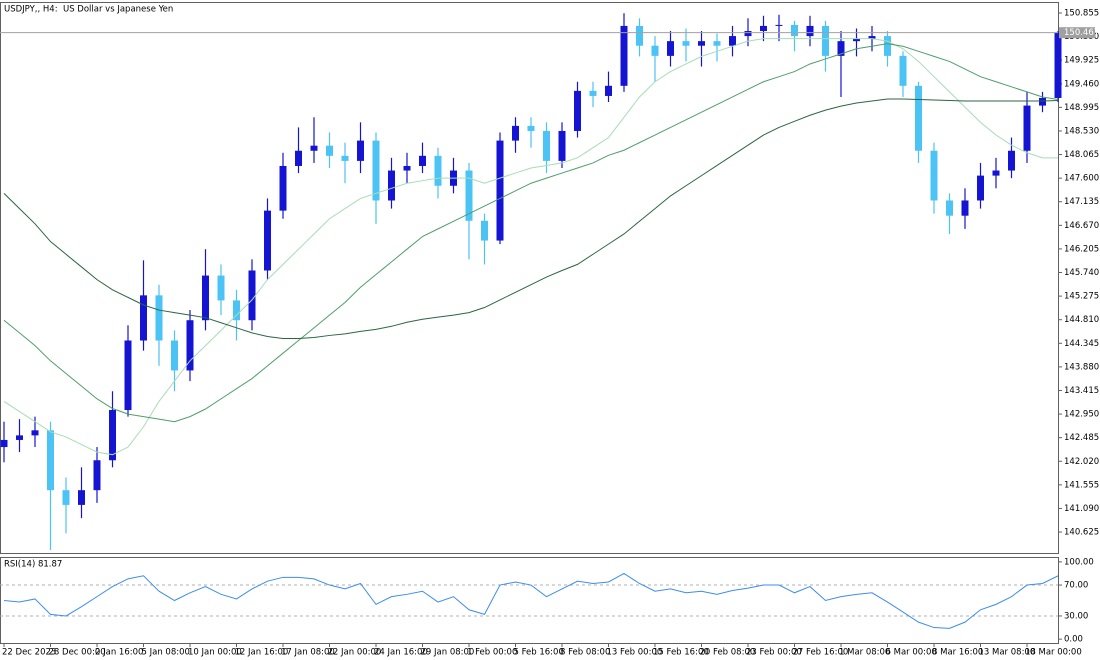 Image resolution: width=1100 pixels, height=660 pixels. I want to click on y-tick-label: 147.600, so click(1081, 179).